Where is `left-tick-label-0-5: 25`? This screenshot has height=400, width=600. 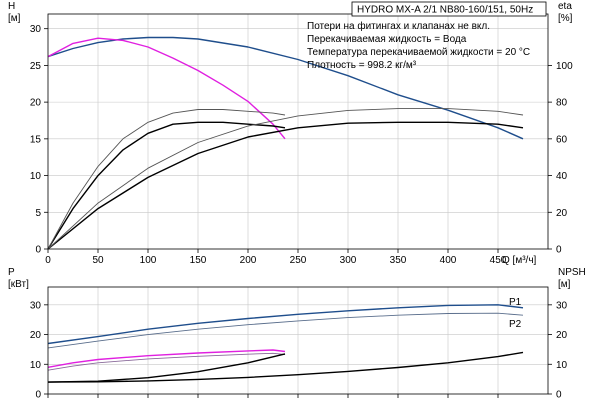
left-tick-label-0-5: 25 is located at coordinates (36, 66).